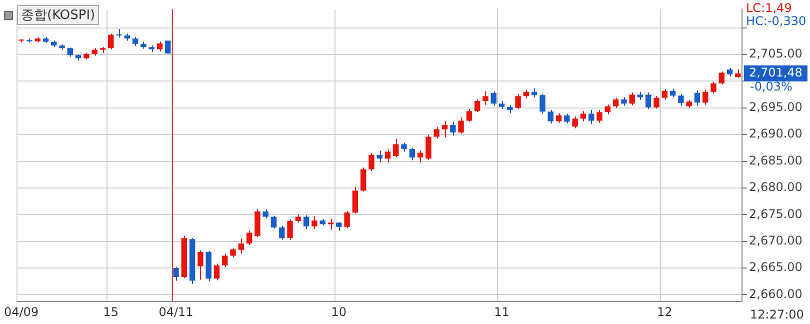 This screenshot has width=810, height=324. Describe the element at coordinates (775, 107) in the screenshot. I see `y-tick-label: 2,695.00` at that location.